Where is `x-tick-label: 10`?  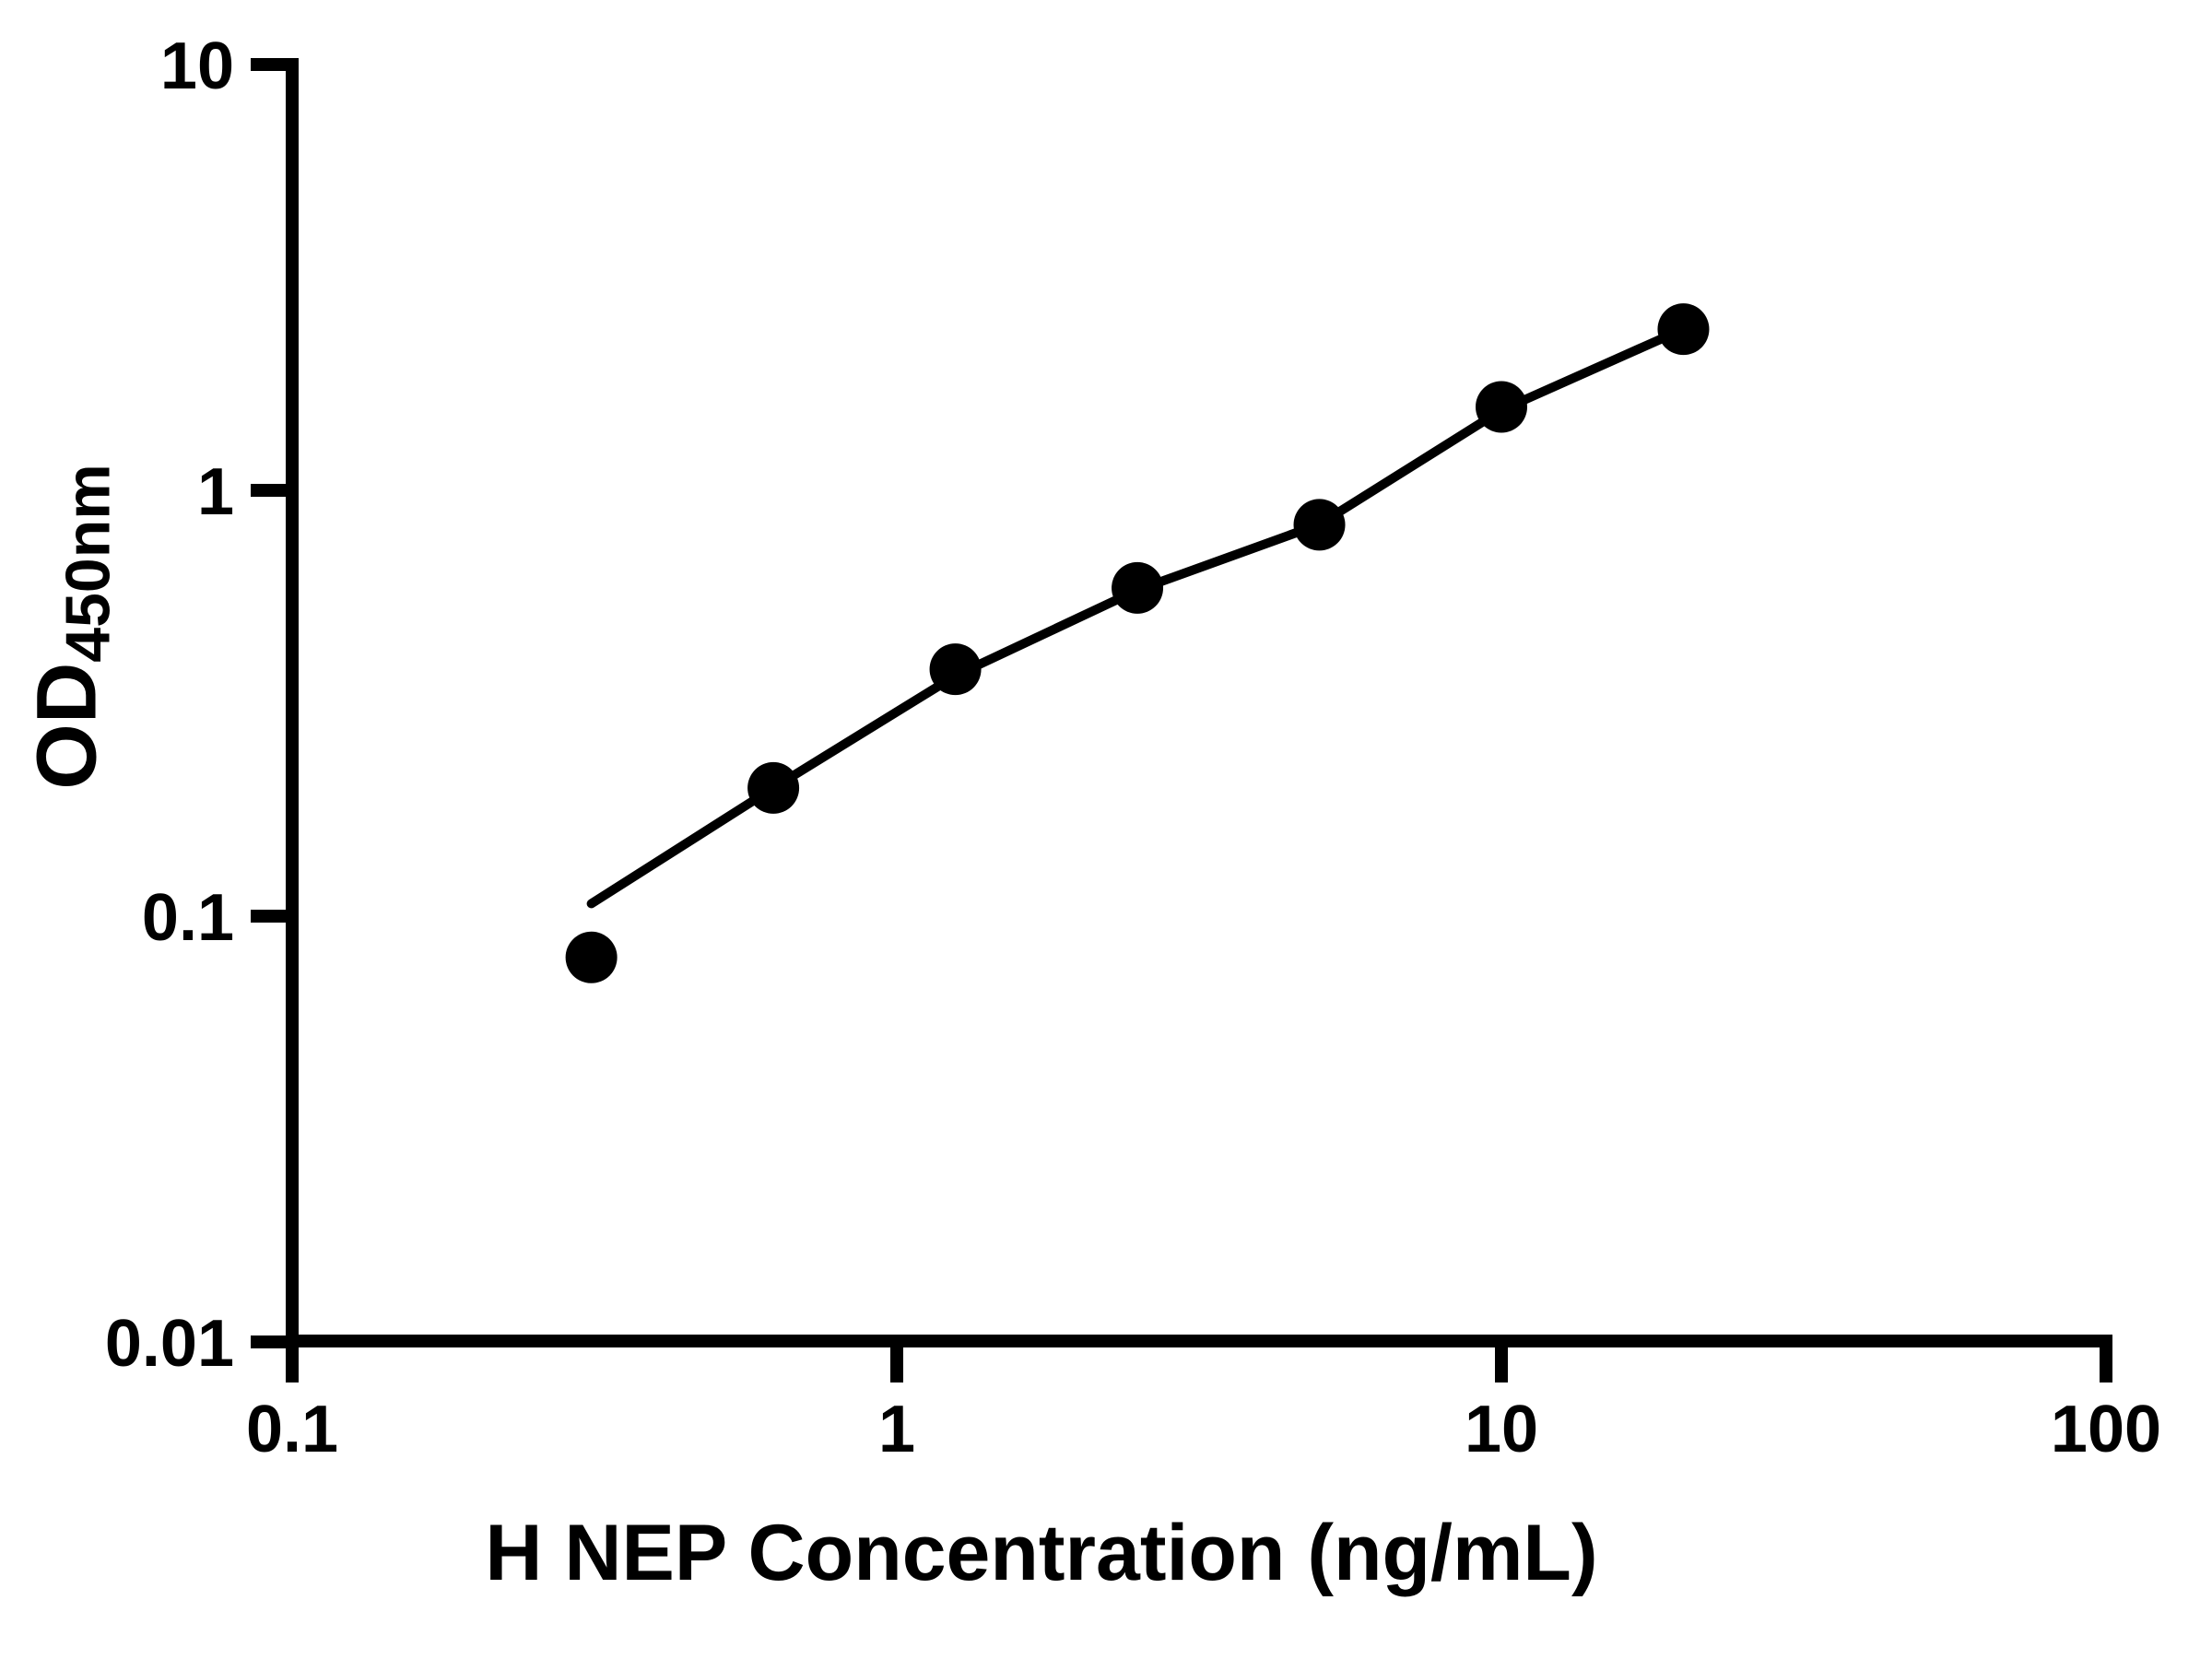 x-tick-label: 10 is located at coordinates (1501, 1429).